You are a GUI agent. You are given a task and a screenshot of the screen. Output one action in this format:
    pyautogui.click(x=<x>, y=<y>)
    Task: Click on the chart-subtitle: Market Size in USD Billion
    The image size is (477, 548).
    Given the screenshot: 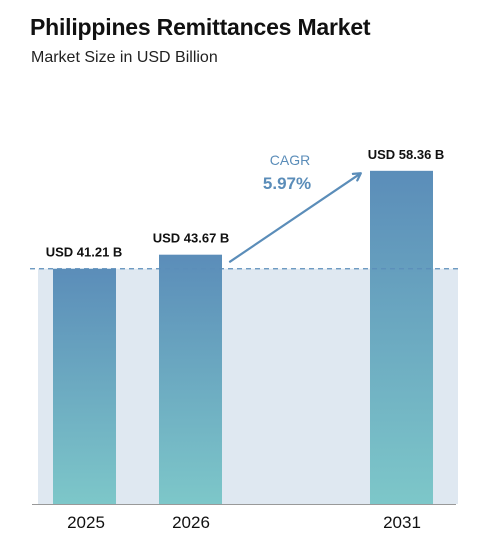 What is the action you would take?
    pyautogui.click(x=124, y=57)
    